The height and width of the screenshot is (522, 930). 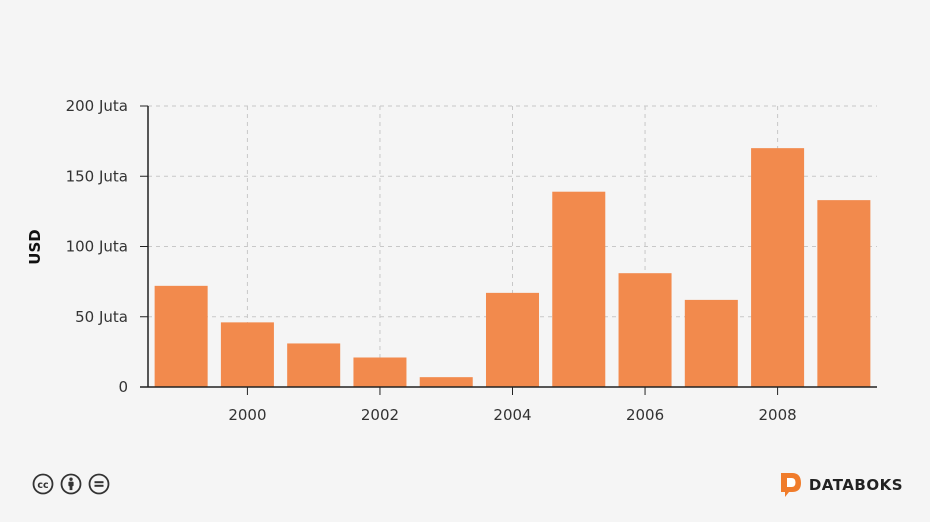 I want to click on y-tick-label: 50 Juta, so click(x=101, y=317).